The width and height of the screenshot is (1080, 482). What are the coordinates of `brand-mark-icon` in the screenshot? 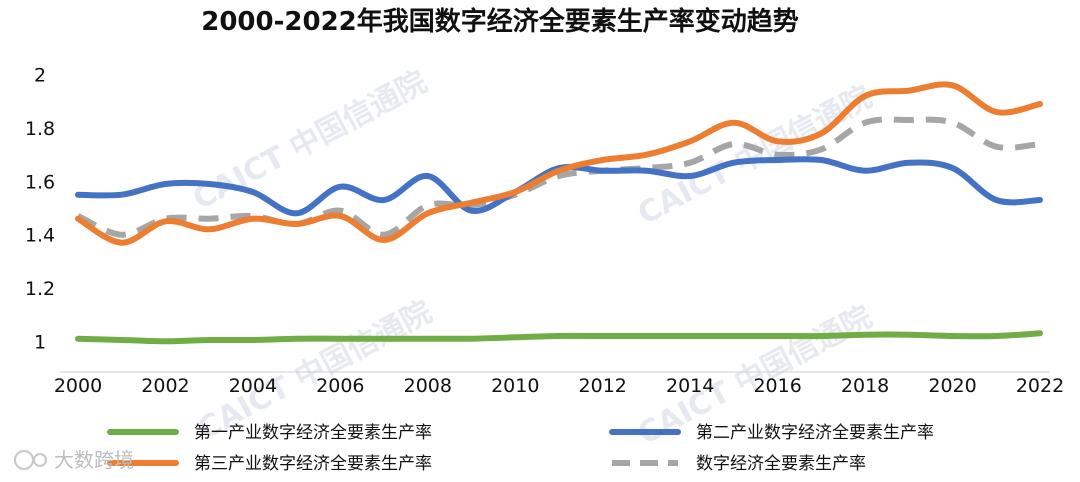 It's located at (24, 460).